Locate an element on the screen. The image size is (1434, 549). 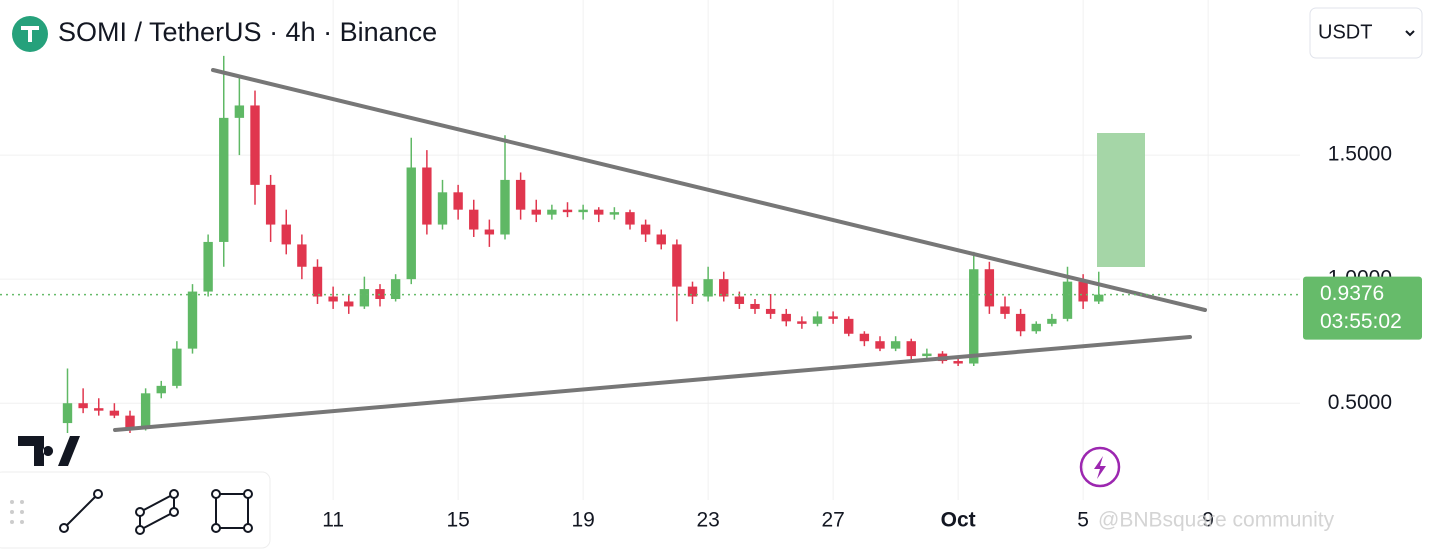
x-tick-label: 23 is located at coordinates (707, 520).